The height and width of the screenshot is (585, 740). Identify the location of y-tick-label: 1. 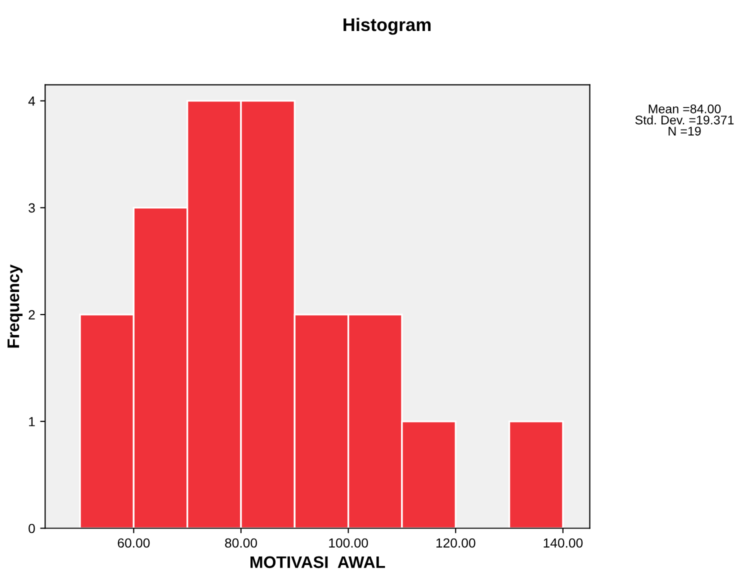
(32, 421).